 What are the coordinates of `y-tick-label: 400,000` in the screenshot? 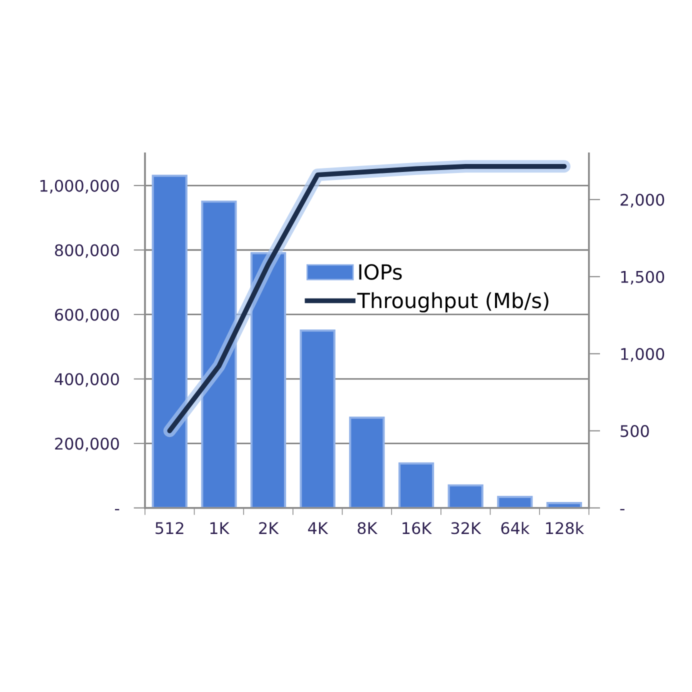 It's located at (86, 380).